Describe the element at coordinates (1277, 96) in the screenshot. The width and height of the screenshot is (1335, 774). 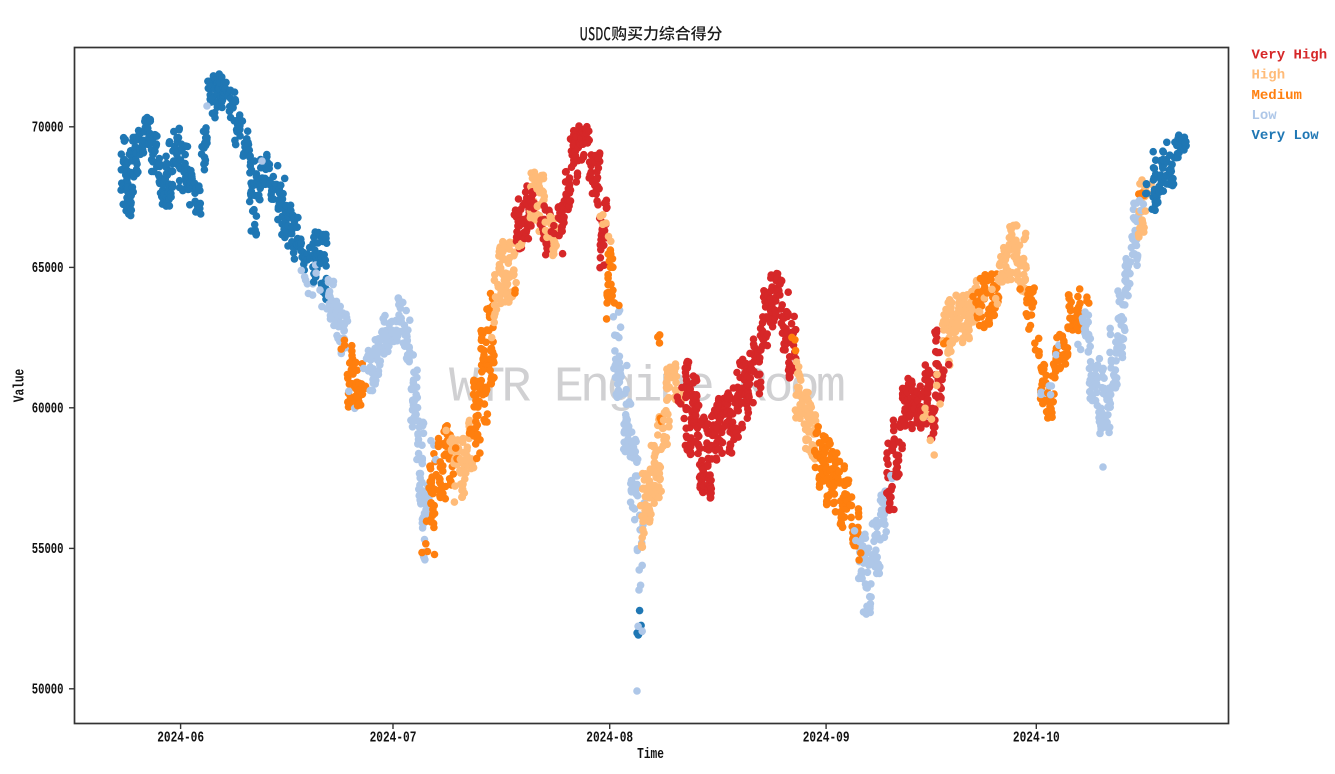
I see `svg-text: Medium` at that location.